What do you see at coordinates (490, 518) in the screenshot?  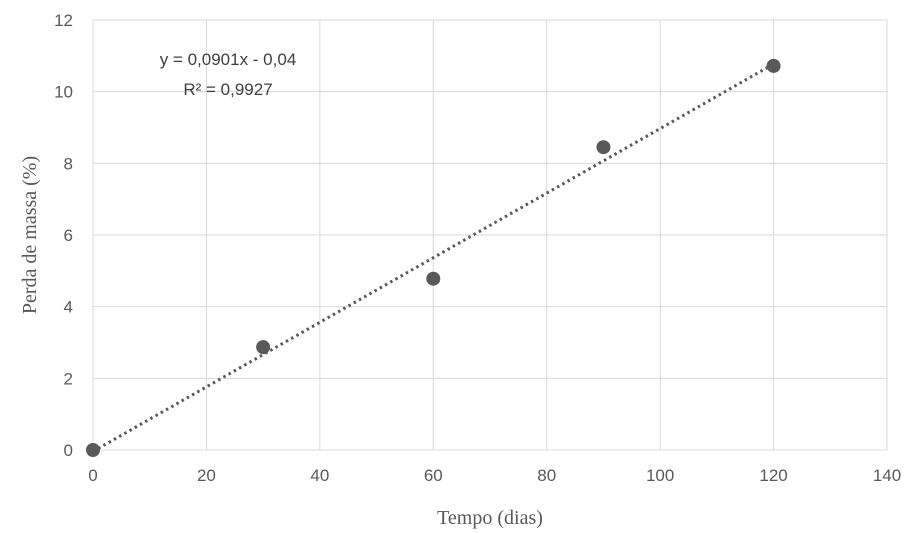 I see `x-axis-title: Tempo (dias)` at bounding box center [490, 518].